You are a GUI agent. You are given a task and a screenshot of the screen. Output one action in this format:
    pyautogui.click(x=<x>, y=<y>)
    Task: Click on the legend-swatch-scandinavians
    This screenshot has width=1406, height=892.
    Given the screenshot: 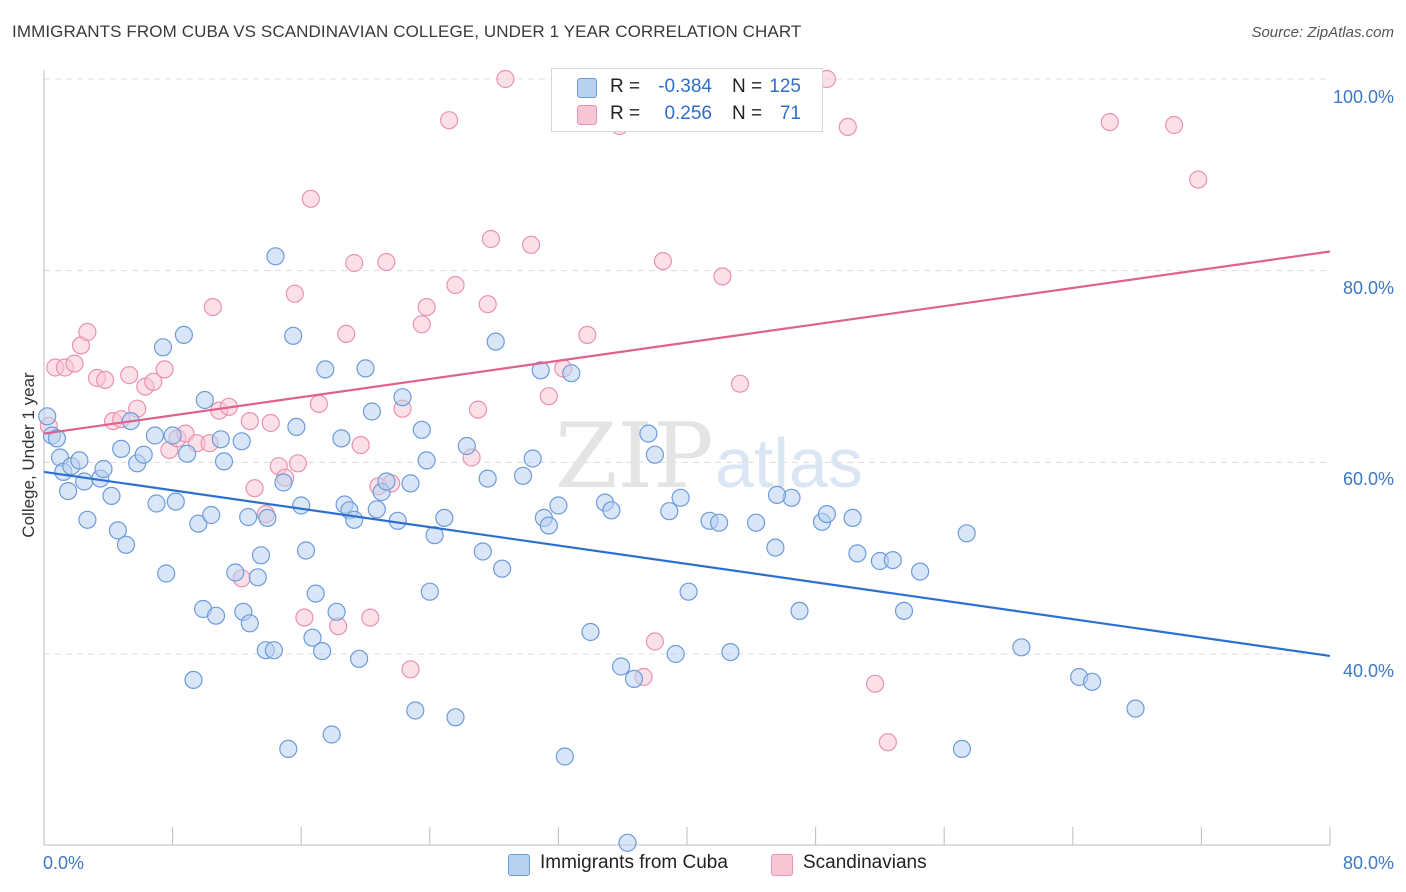 What is the action you would take?
    pyautogui.click(x=782, y=865)
    